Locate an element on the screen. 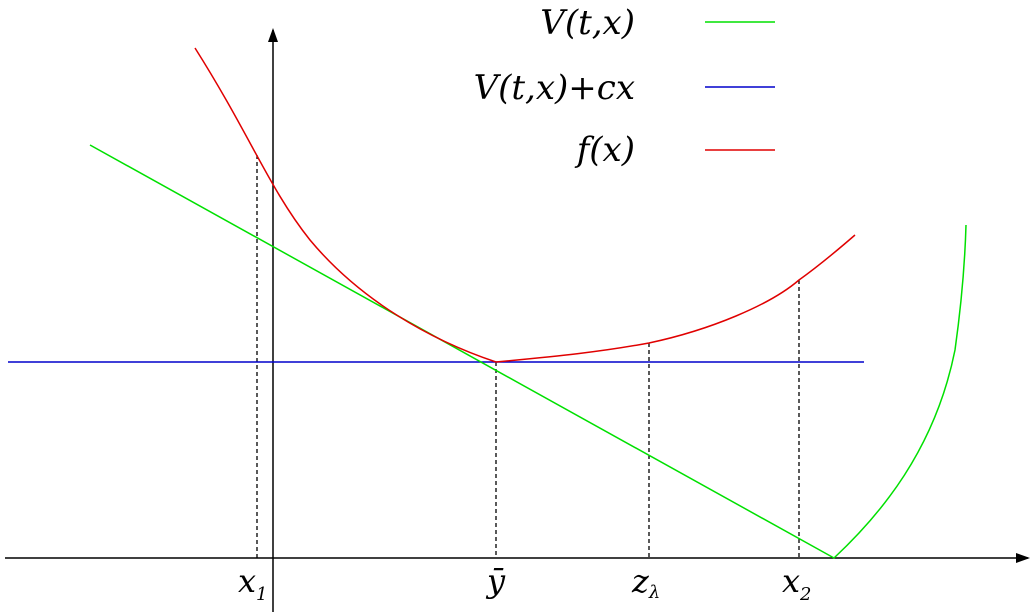  legend: V(t,x) V(t,x)+cx f(x) is located at coordinates (624, 86).